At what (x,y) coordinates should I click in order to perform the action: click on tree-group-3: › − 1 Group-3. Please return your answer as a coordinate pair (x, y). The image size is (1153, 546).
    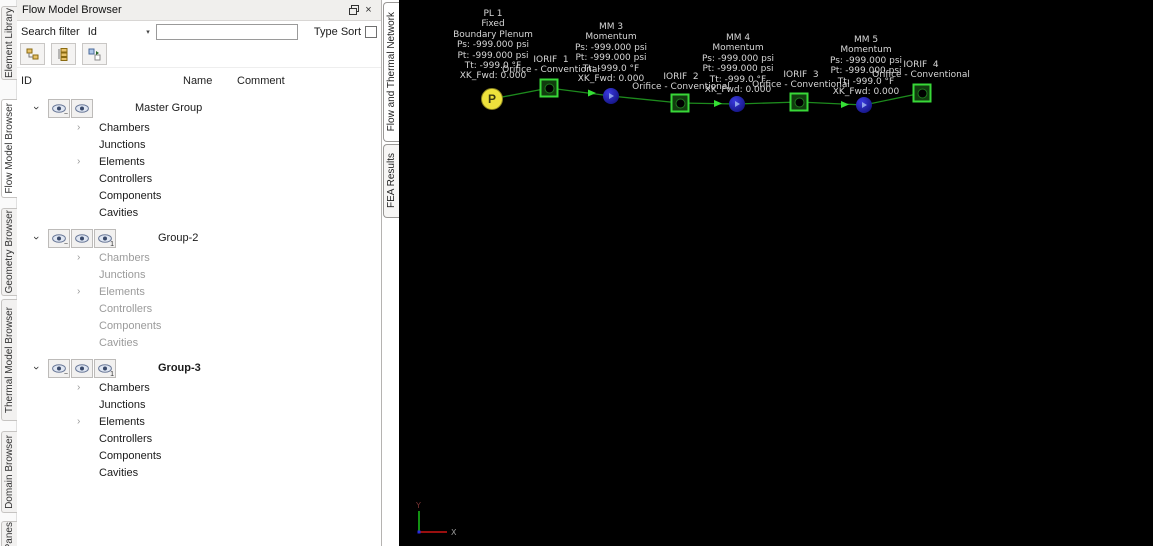
    Looking at the image, I should click on (199, 368).